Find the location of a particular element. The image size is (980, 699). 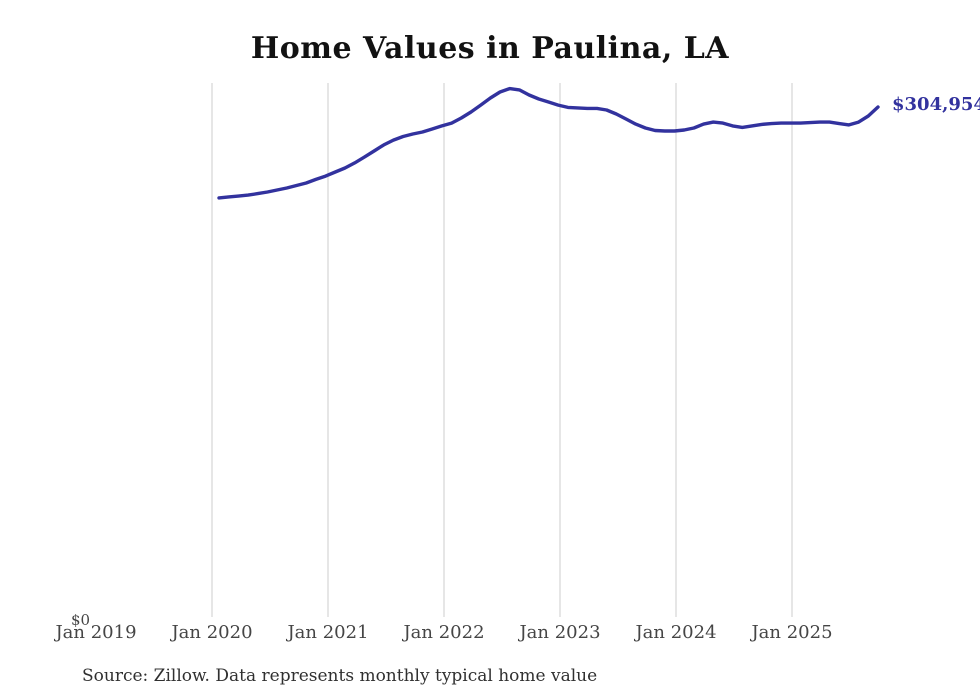

home-value-line is located at coordinates (548, 143).